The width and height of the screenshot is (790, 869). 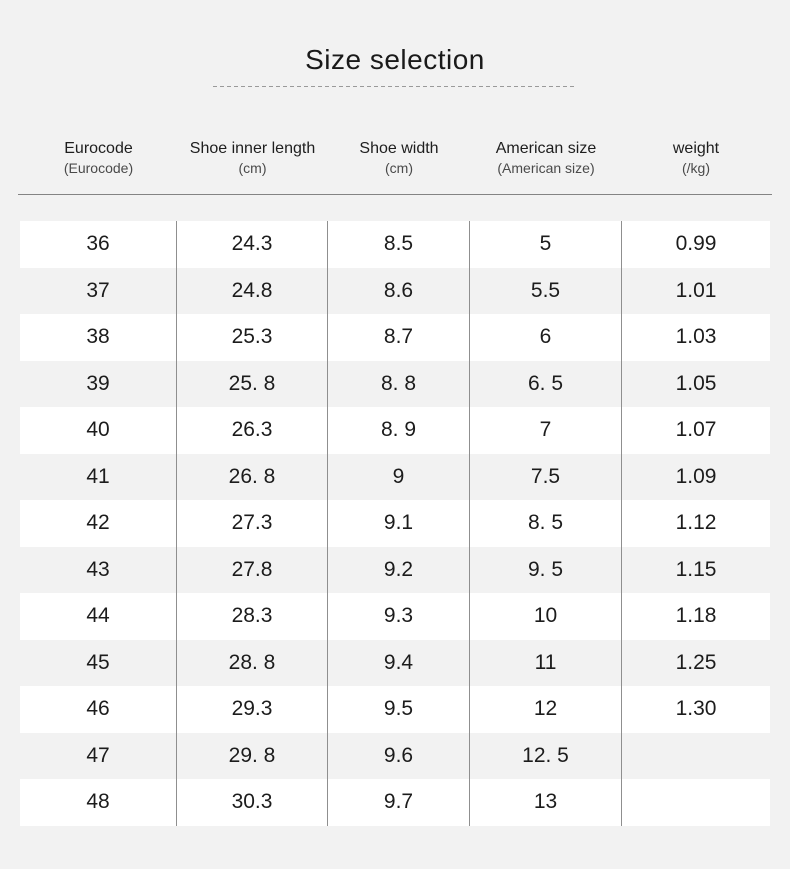 What do you see at coordinates (399, 523) in the screenshot?
I see `table-cell: 9.1` at bounding box center [399, 523].